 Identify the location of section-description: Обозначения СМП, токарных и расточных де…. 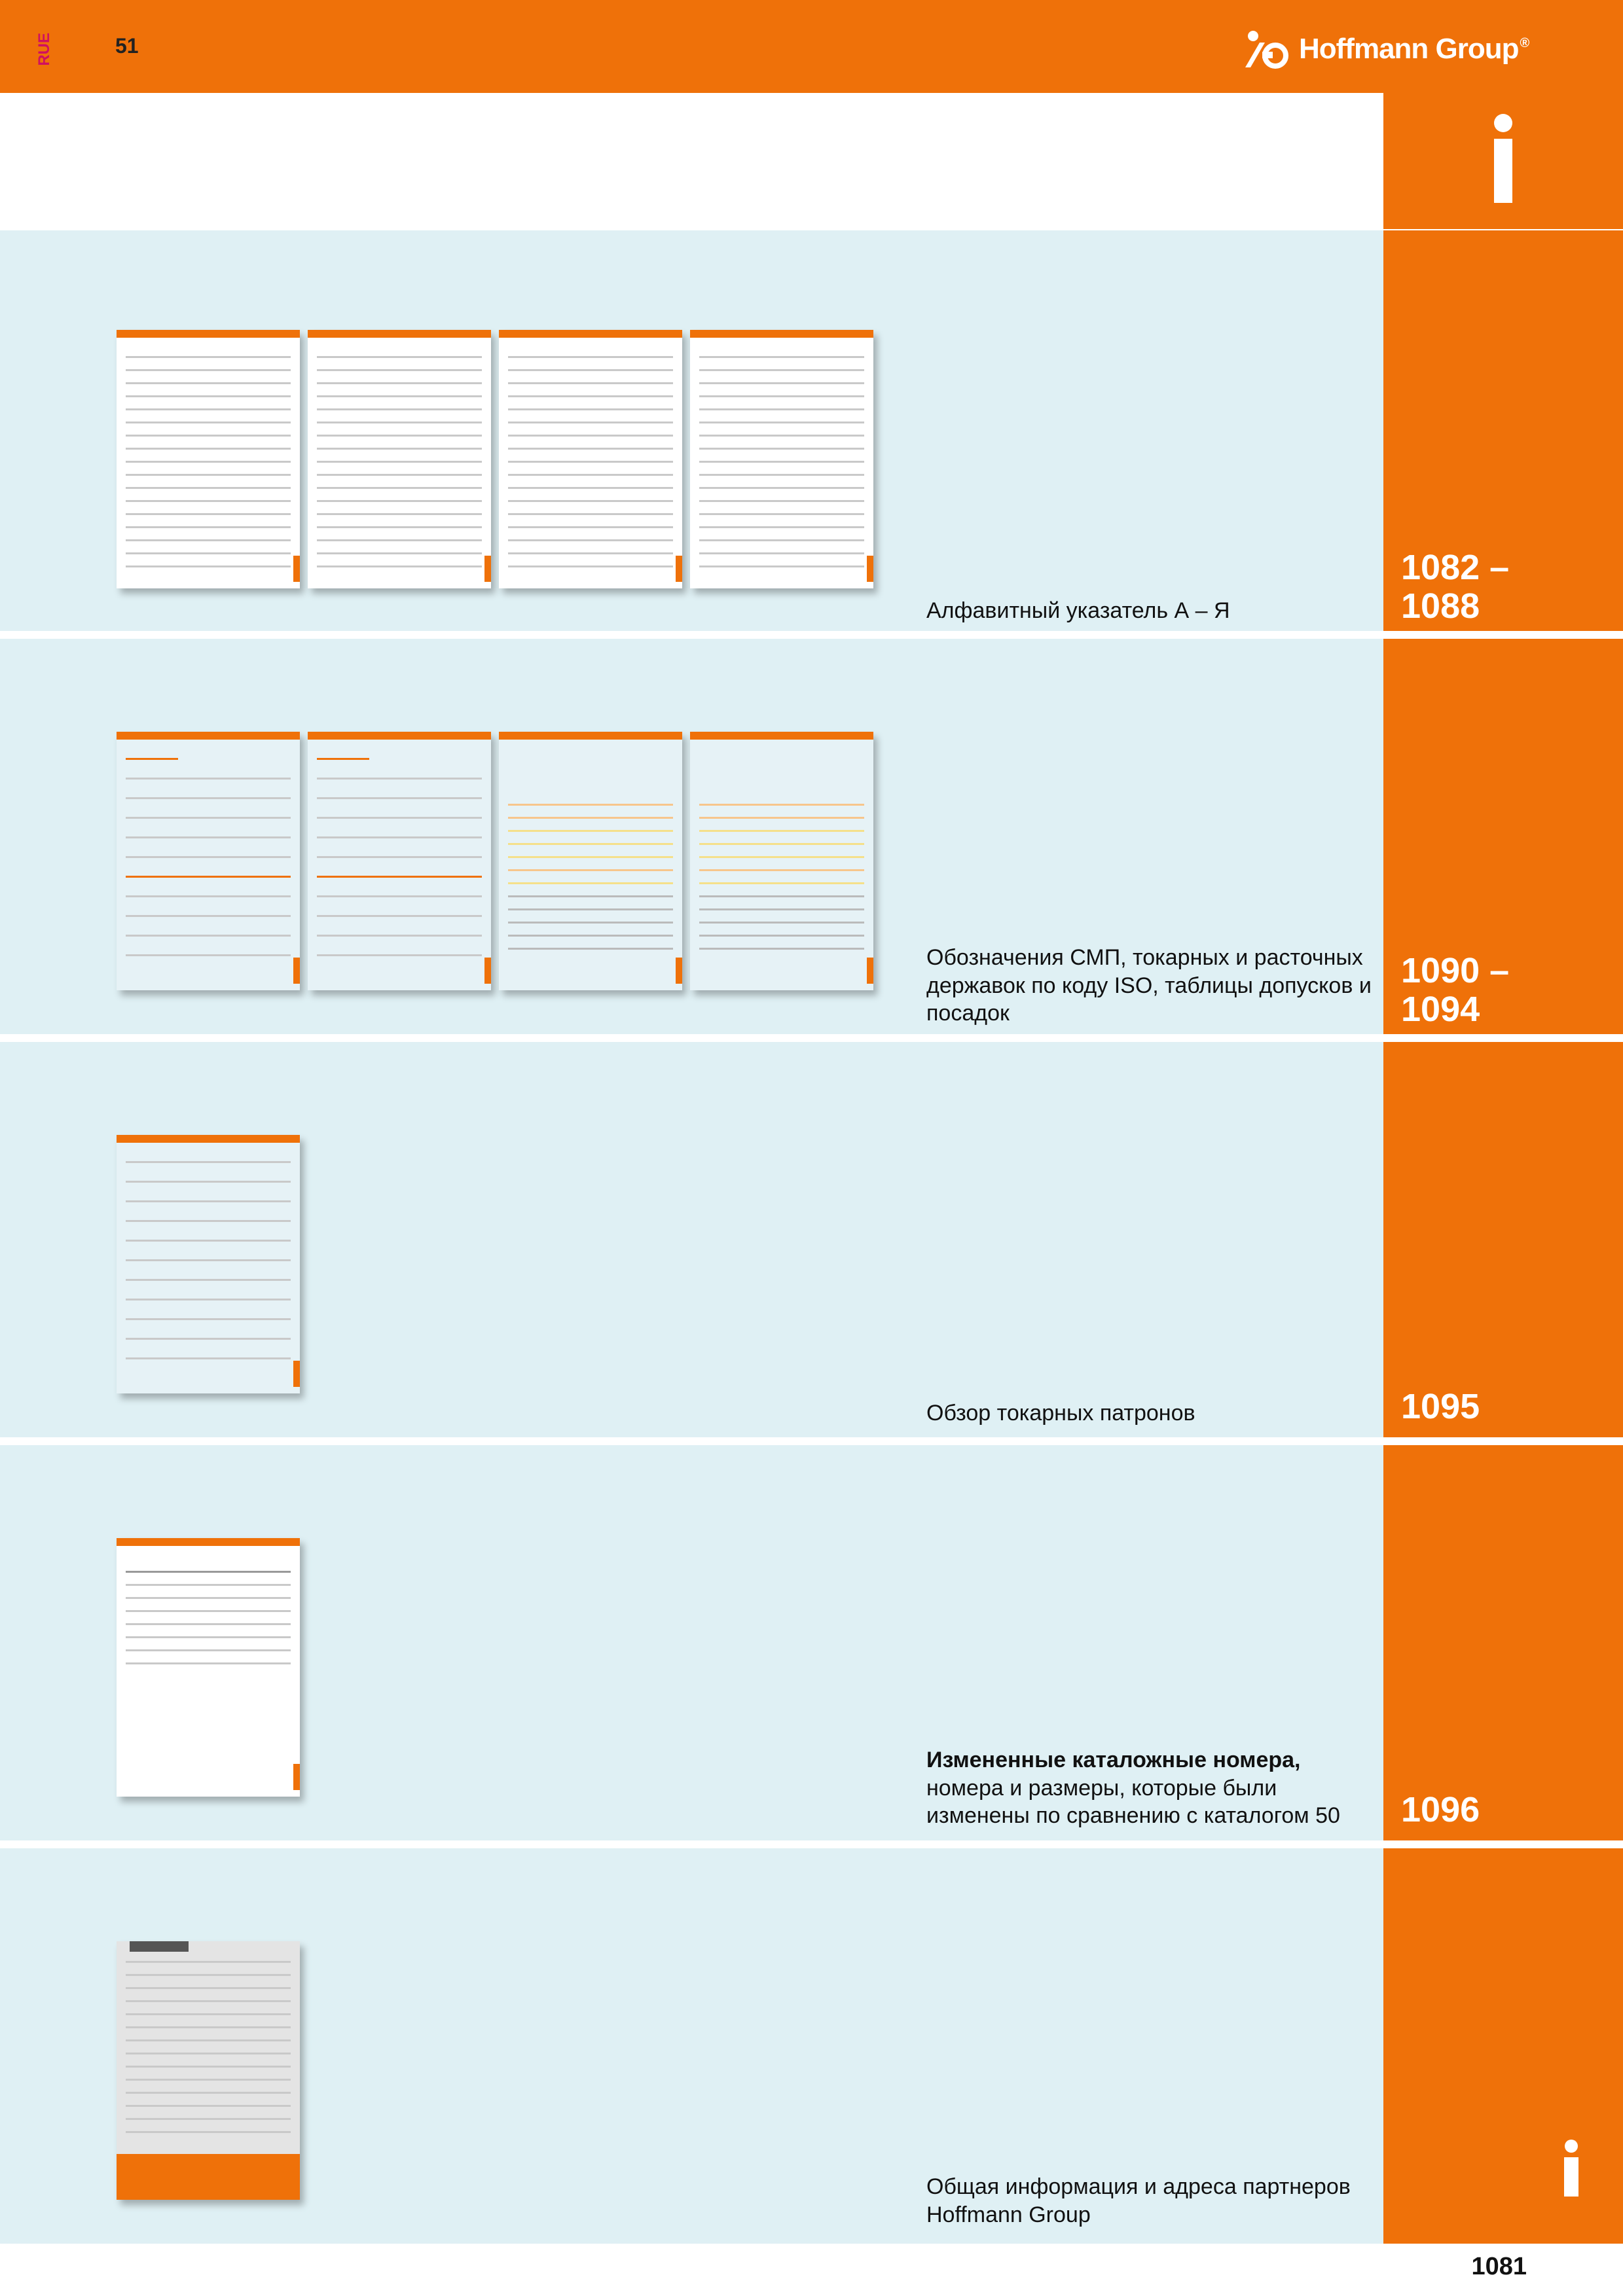
(1149, 985).